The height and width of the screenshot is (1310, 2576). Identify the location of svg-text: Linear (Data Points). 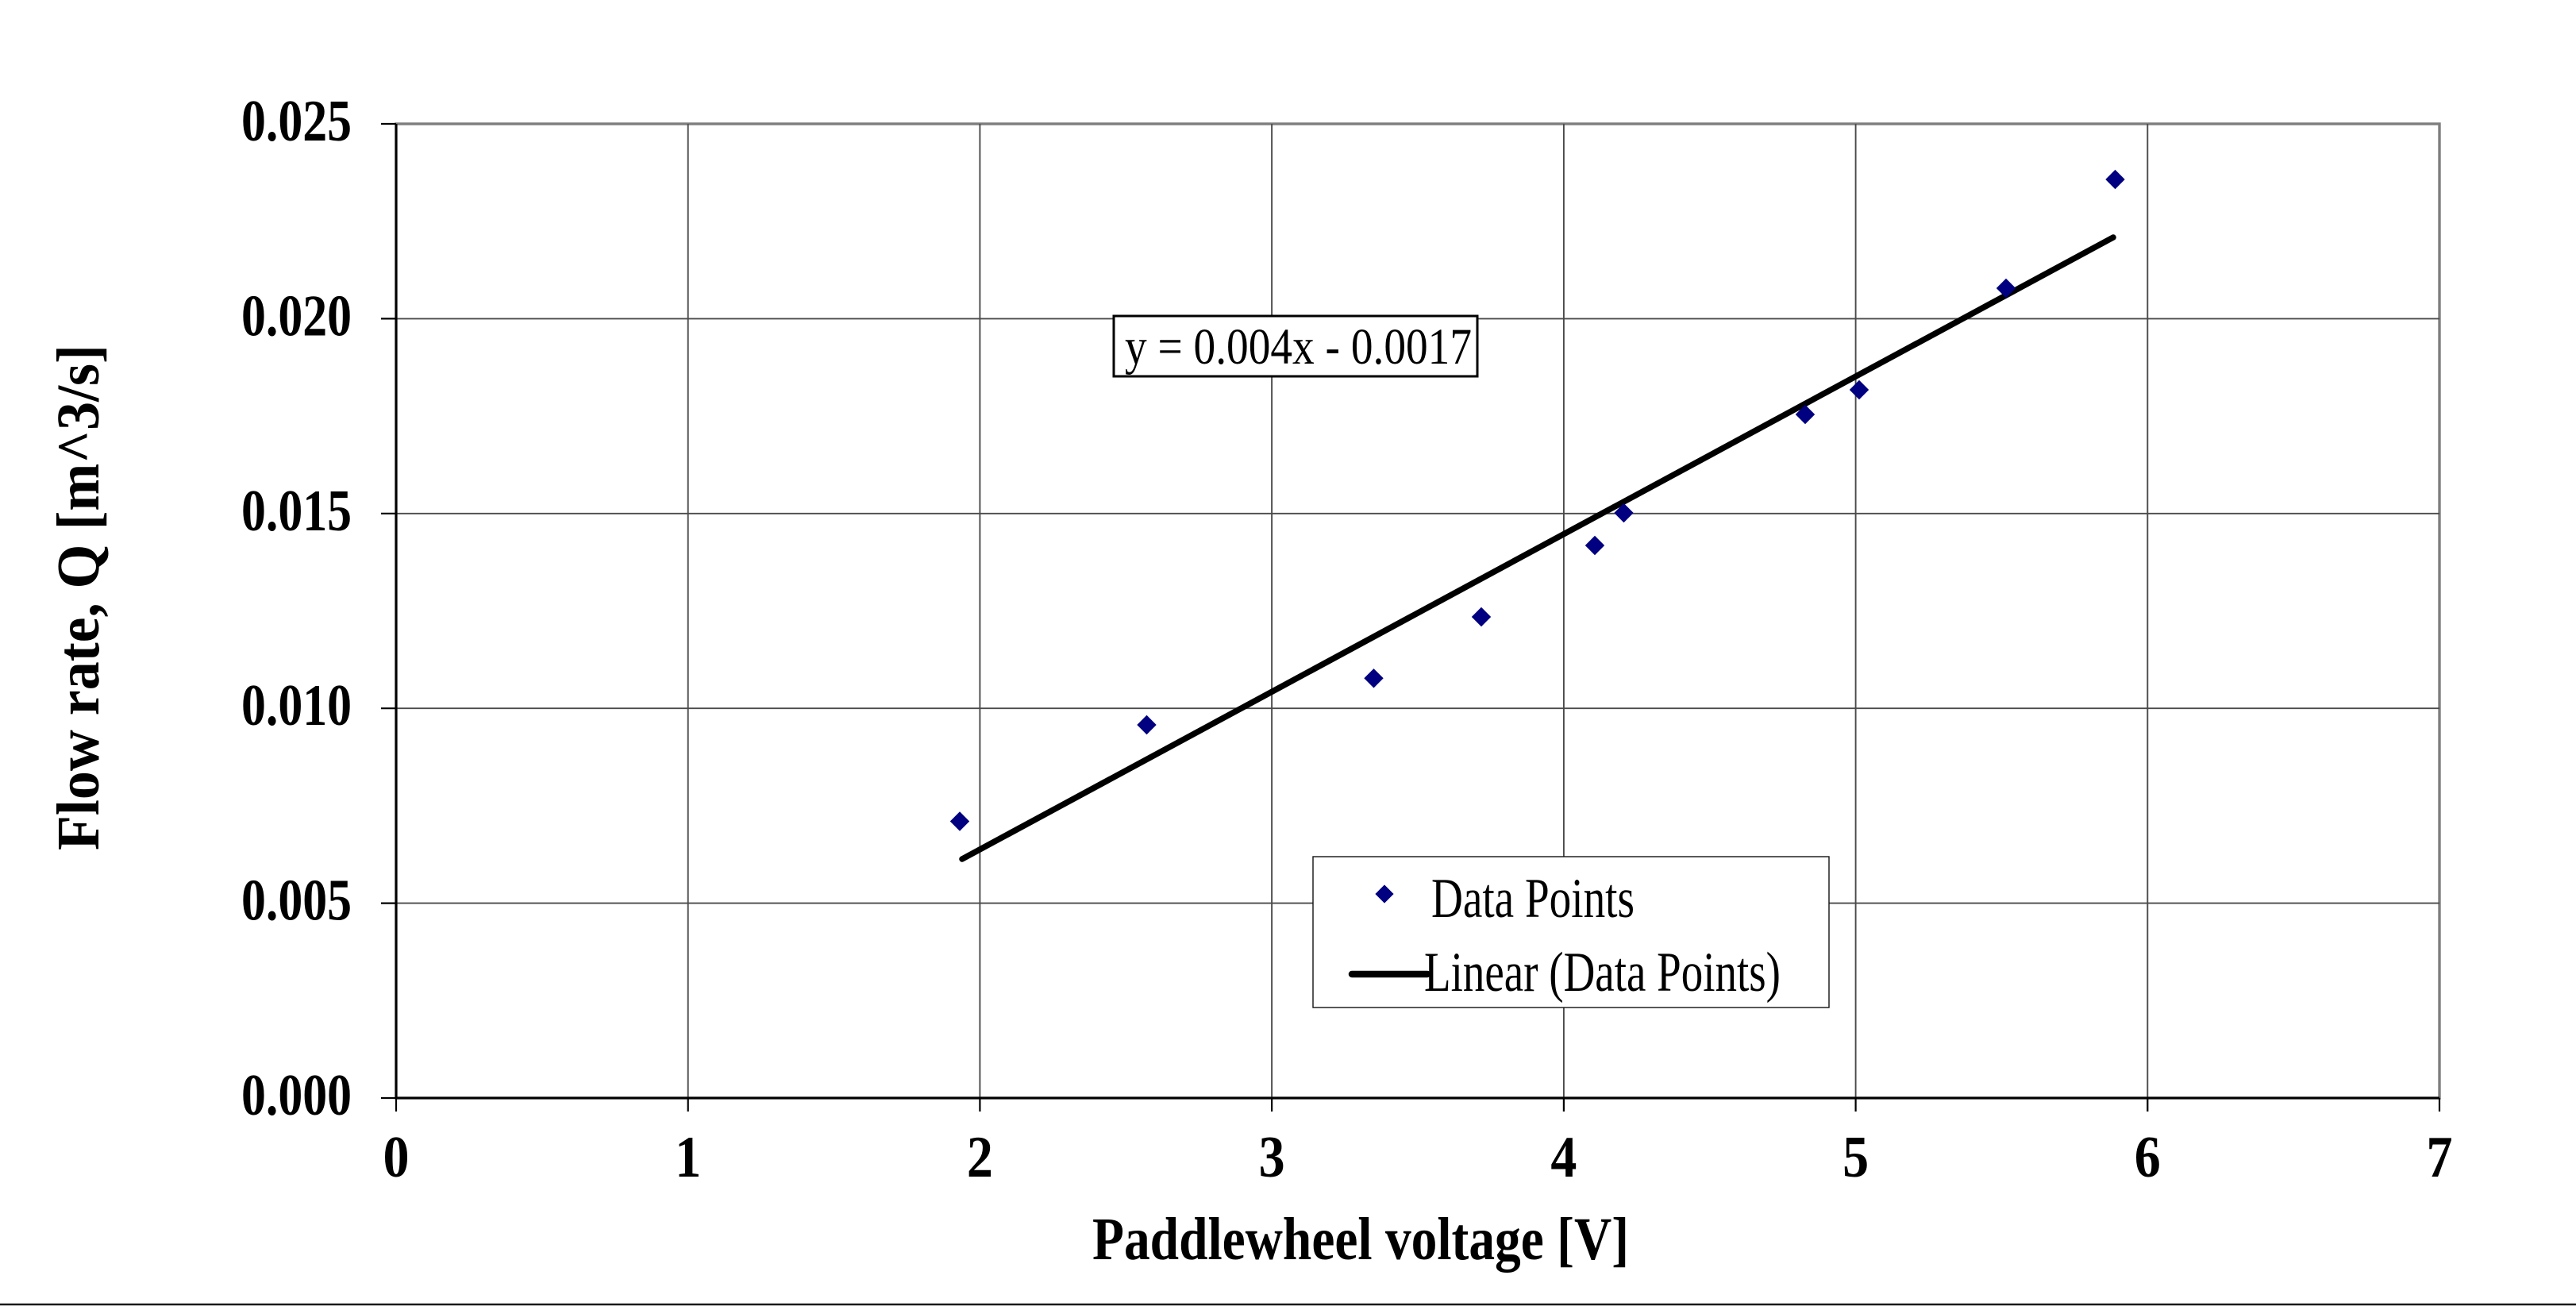
(1602, 973).